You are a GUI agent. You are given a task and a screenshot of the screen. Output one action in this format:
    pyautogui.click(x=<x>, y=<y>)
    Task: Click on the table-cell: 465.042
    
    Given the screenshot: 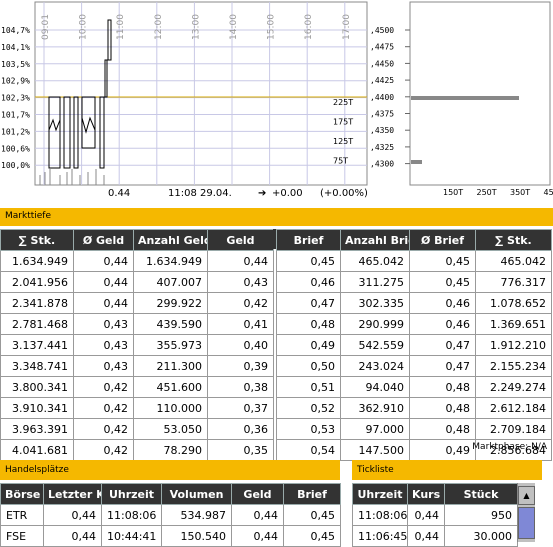 What is the action you would take?
    pyautogui.click(x=514, y=261)
    